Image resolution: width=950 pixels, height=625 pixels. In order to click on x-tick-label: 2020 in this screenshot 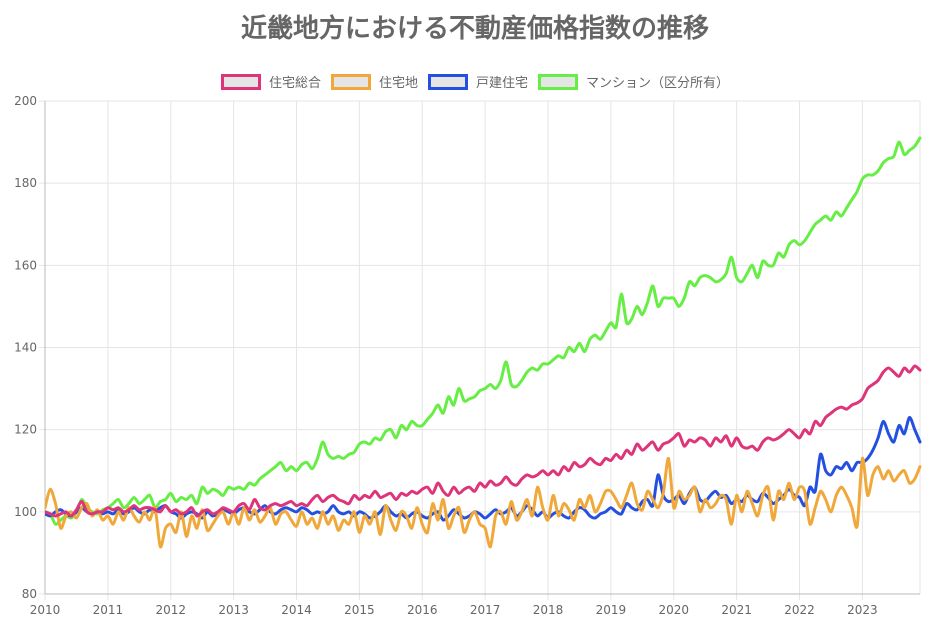, I will do `click(673, 610)`.